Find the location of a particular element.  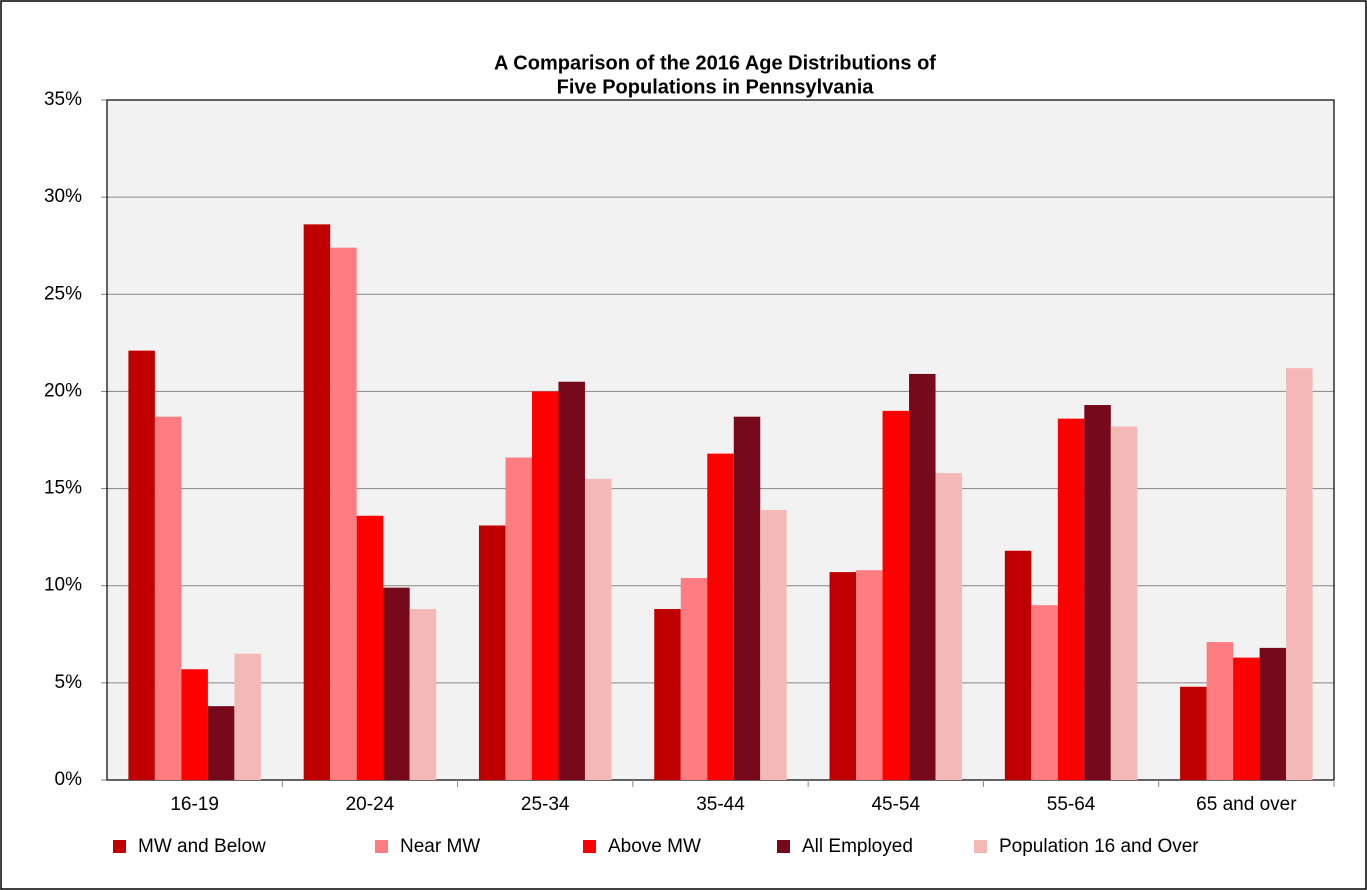

legend-label: All Employed is located at coordinates (857, 846).